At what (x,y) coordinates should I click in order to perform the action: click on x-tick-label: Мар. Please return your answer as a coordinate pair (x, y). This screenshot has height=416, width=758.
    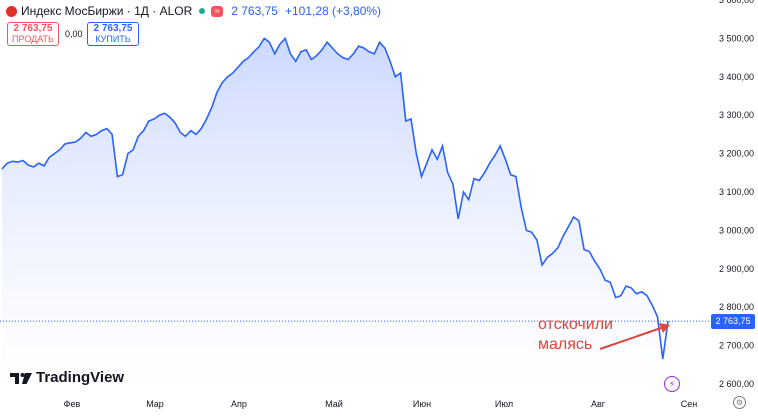
    Looking at the image, I should click on (155, 404).